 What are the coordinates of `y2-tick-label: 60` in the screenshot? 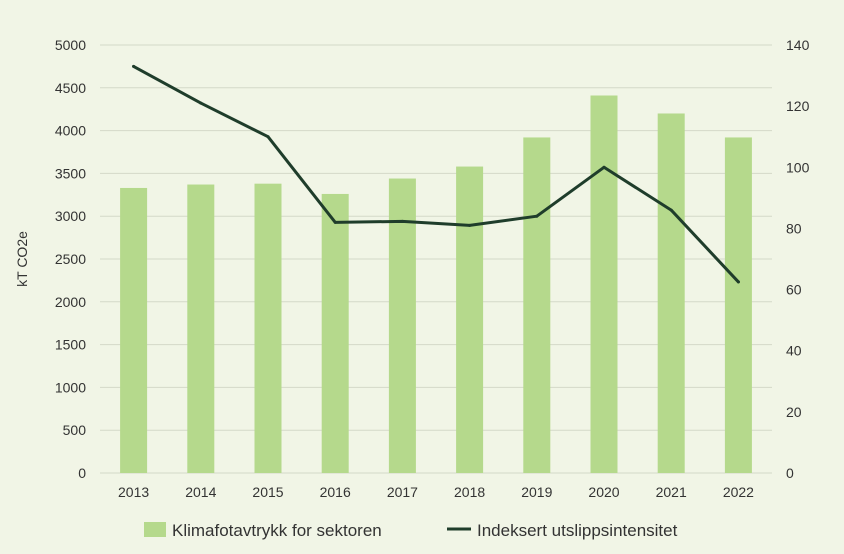 It's located at (794, 290).